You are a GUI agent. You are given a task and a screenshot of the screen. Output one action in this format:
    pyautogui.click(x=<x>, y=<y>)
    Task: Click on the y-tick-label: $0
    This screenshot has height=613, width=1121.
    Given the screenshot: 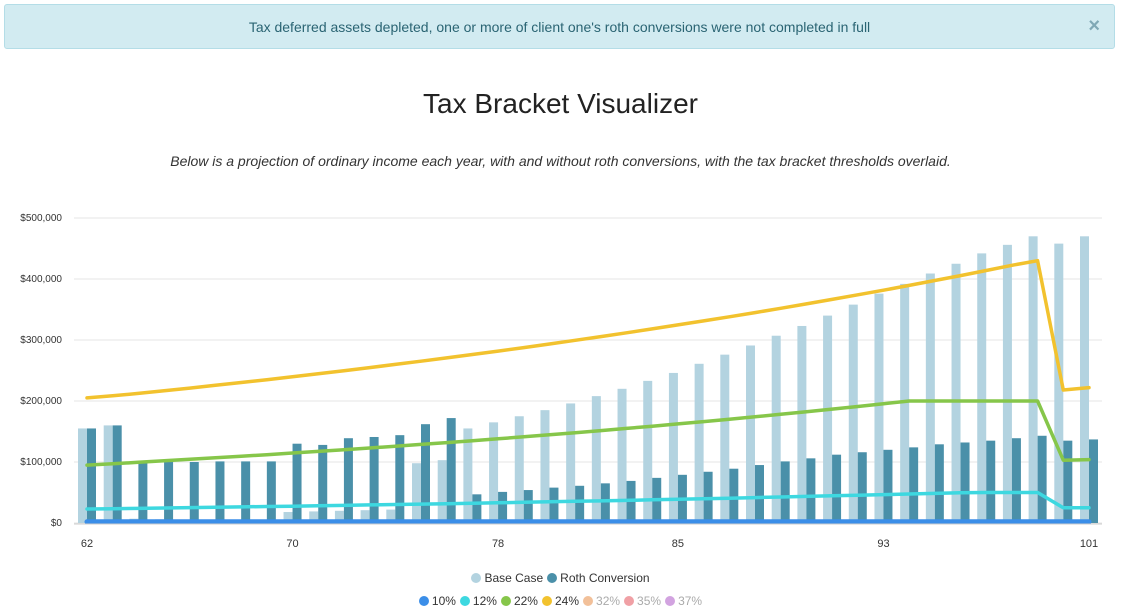 What is the action you would take?
    pyautogui.click(x=57, y=523)
    